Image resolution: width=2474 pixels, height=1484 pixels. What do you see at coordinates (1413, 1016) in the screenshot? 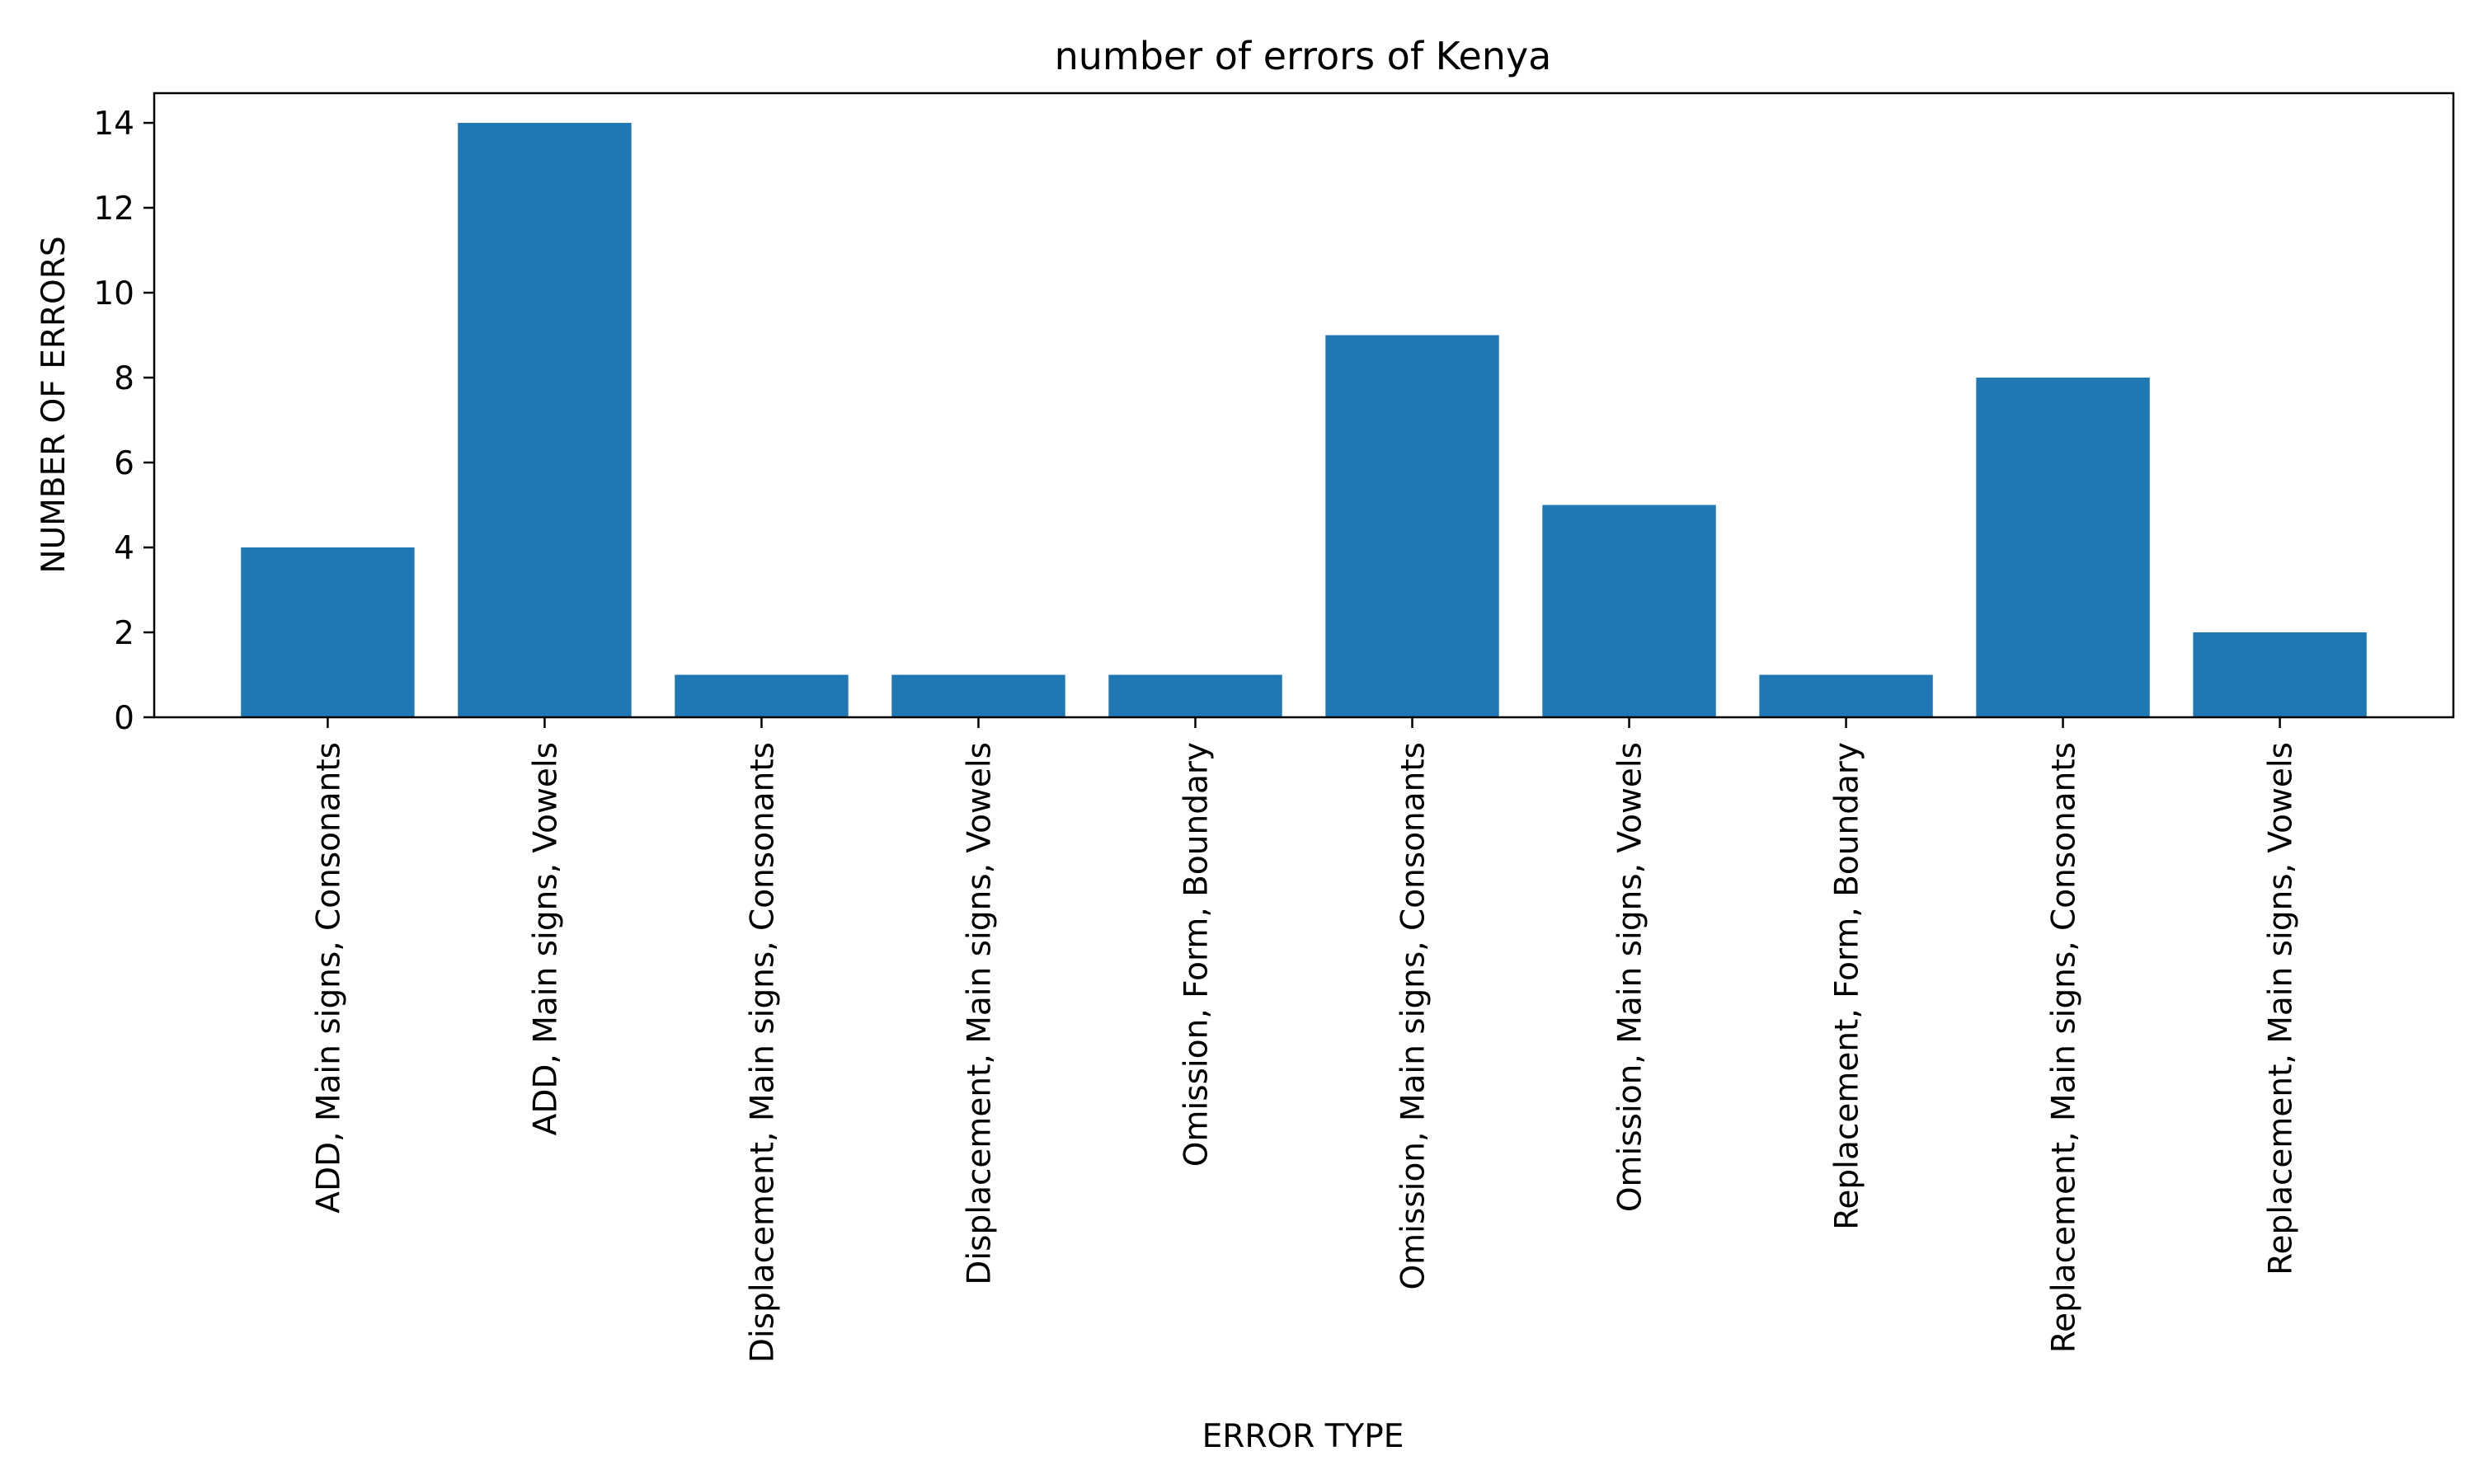
I see `x-tick-label: Omission, Main signs, Consonants` at bounding box center [1413, 1016].